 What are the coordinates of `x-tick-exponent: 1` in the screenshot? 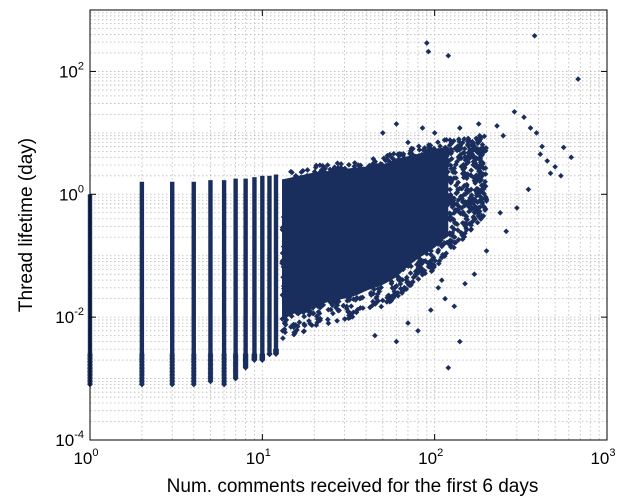 It's located at (268, 453).